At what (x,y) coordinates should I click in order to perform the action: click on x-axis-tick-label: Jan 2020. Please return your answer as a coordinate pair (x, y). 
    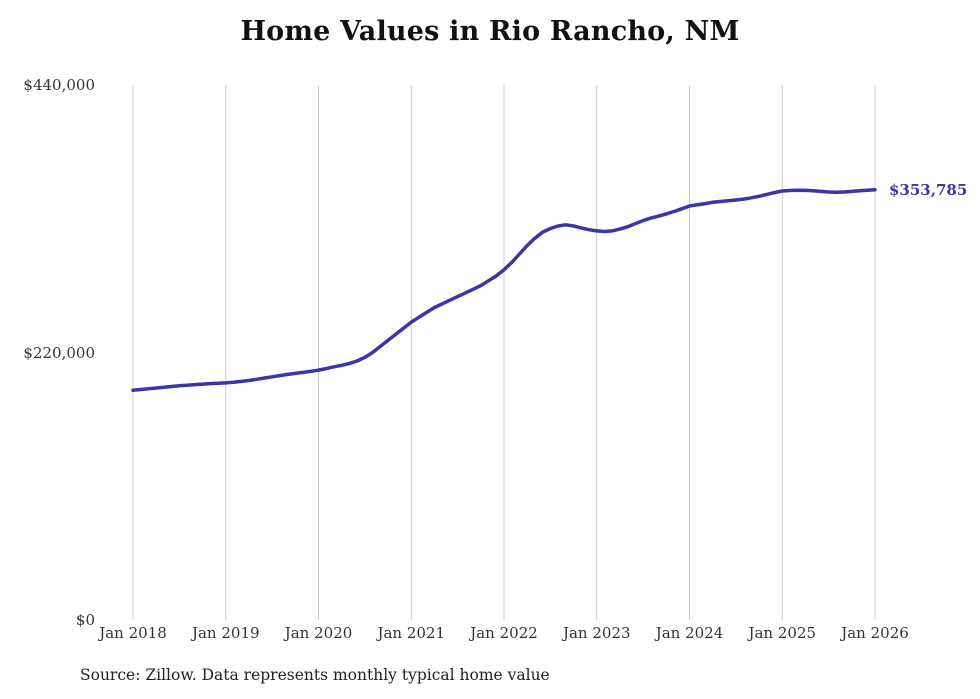
    Looking at the image, I should click on (318, 633).